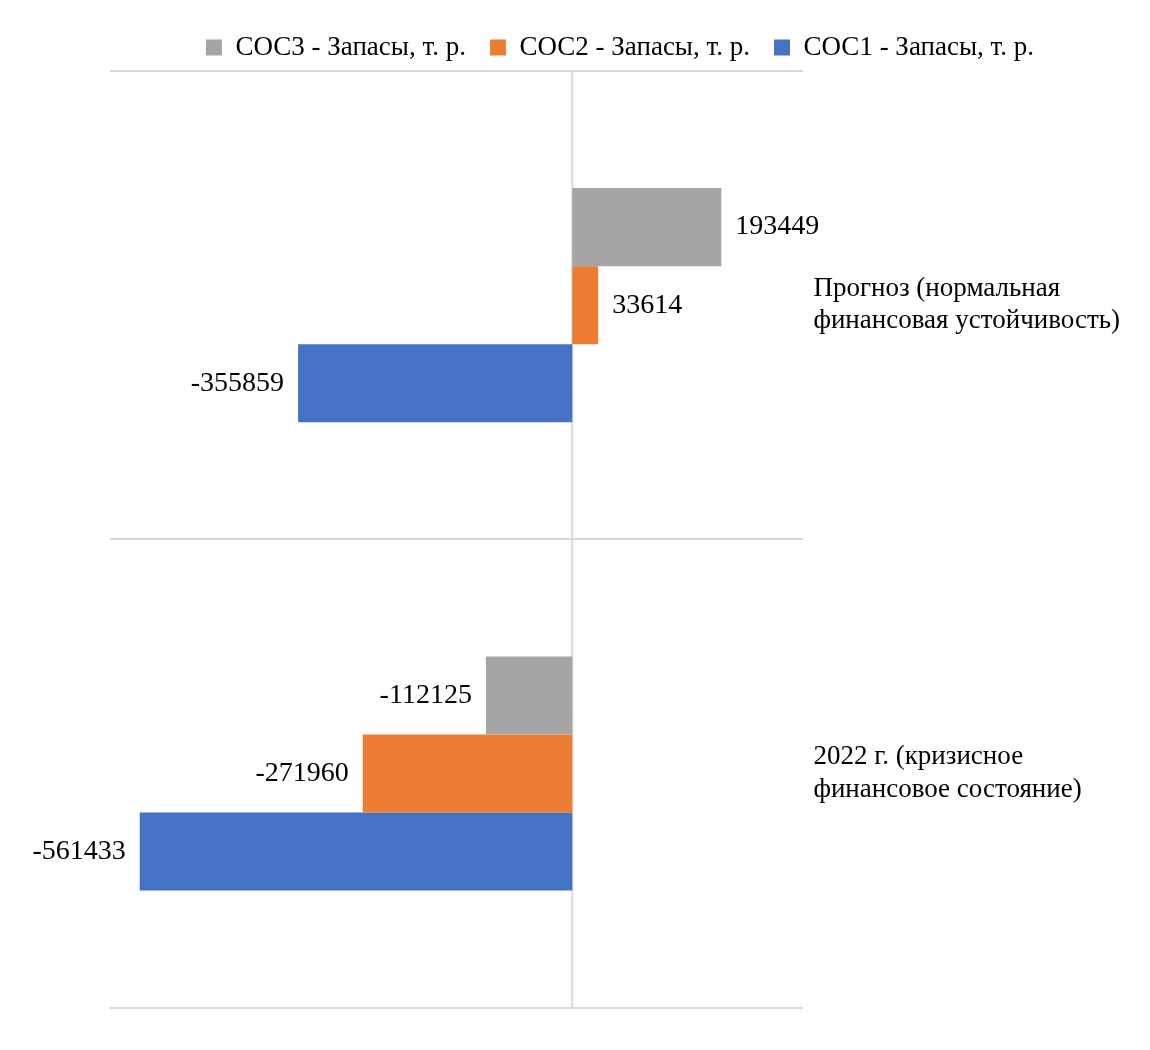 This screenshot has width=1150, height=1050. I want to click on y-tick-label: 2022 г. (кризисное финансовое состояние), so click(947, 771).